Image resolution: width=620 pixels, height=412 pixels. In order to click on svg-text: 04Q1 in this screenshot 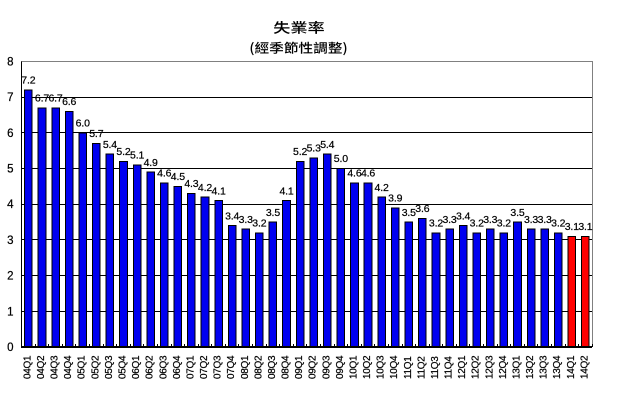, I will do `click(27, 367)`.